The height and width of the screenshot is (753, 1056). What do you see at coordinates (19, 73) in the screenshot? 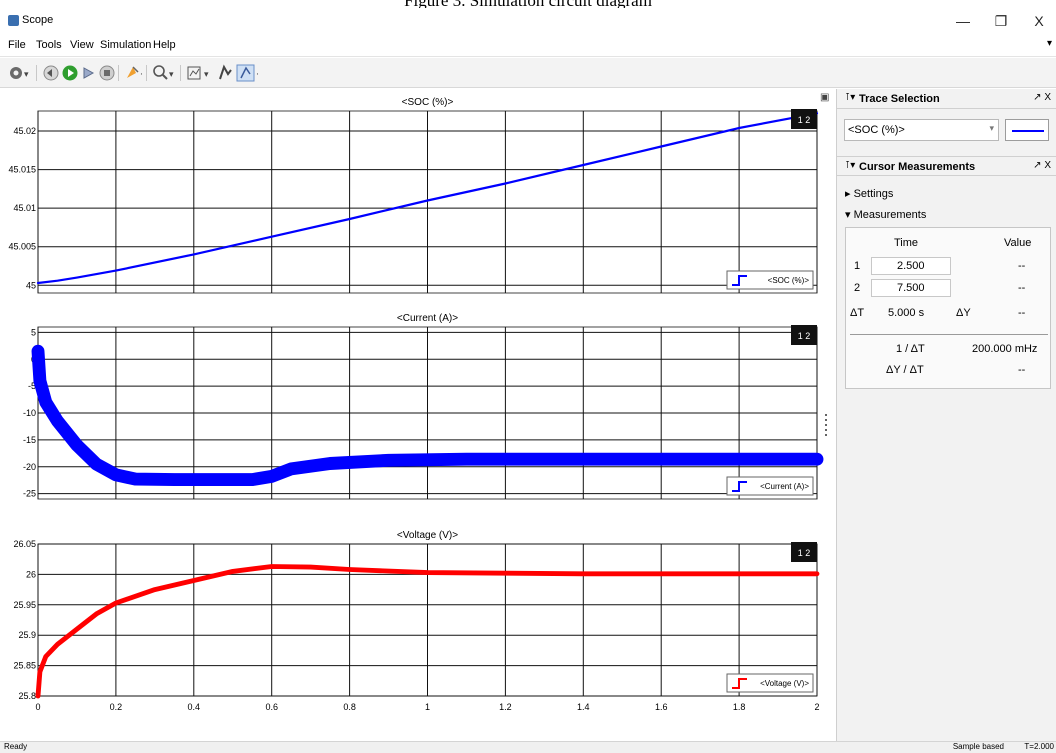
I see `gear-icon: ▾` at bounding box center [19, 73].